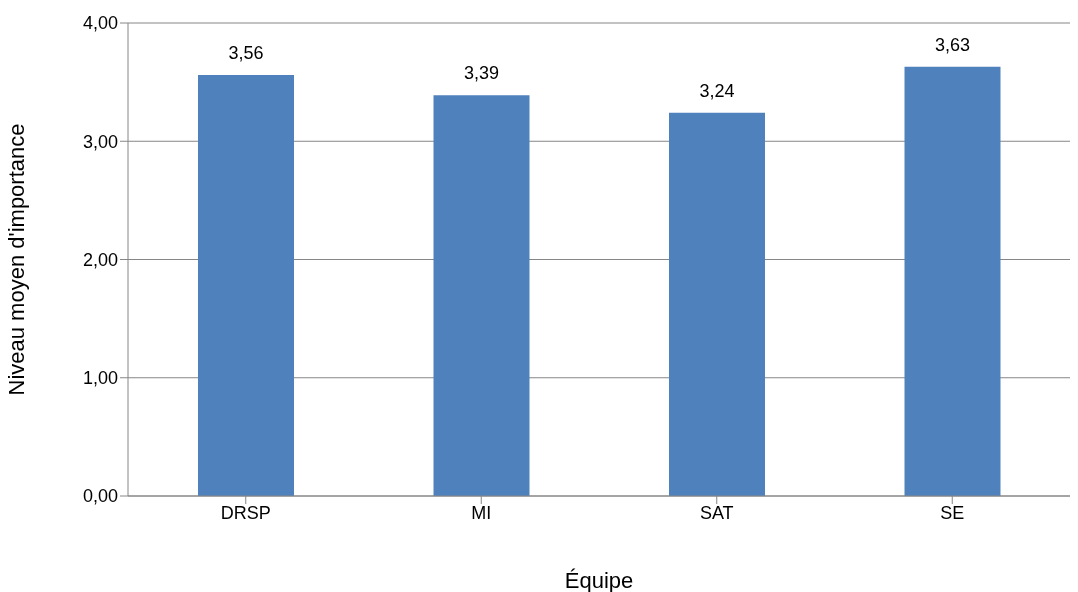  What do you see at coordinates (100, 141) in the screenshot?
I see `y-tick-label: 3,00` at bounding box center [100, 141].